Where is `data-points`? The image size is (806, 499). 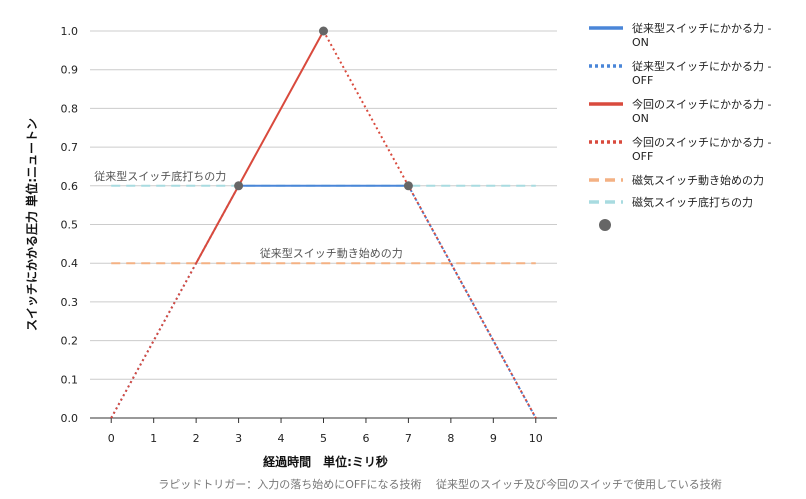
data-points is located at coordinates (323, 108).